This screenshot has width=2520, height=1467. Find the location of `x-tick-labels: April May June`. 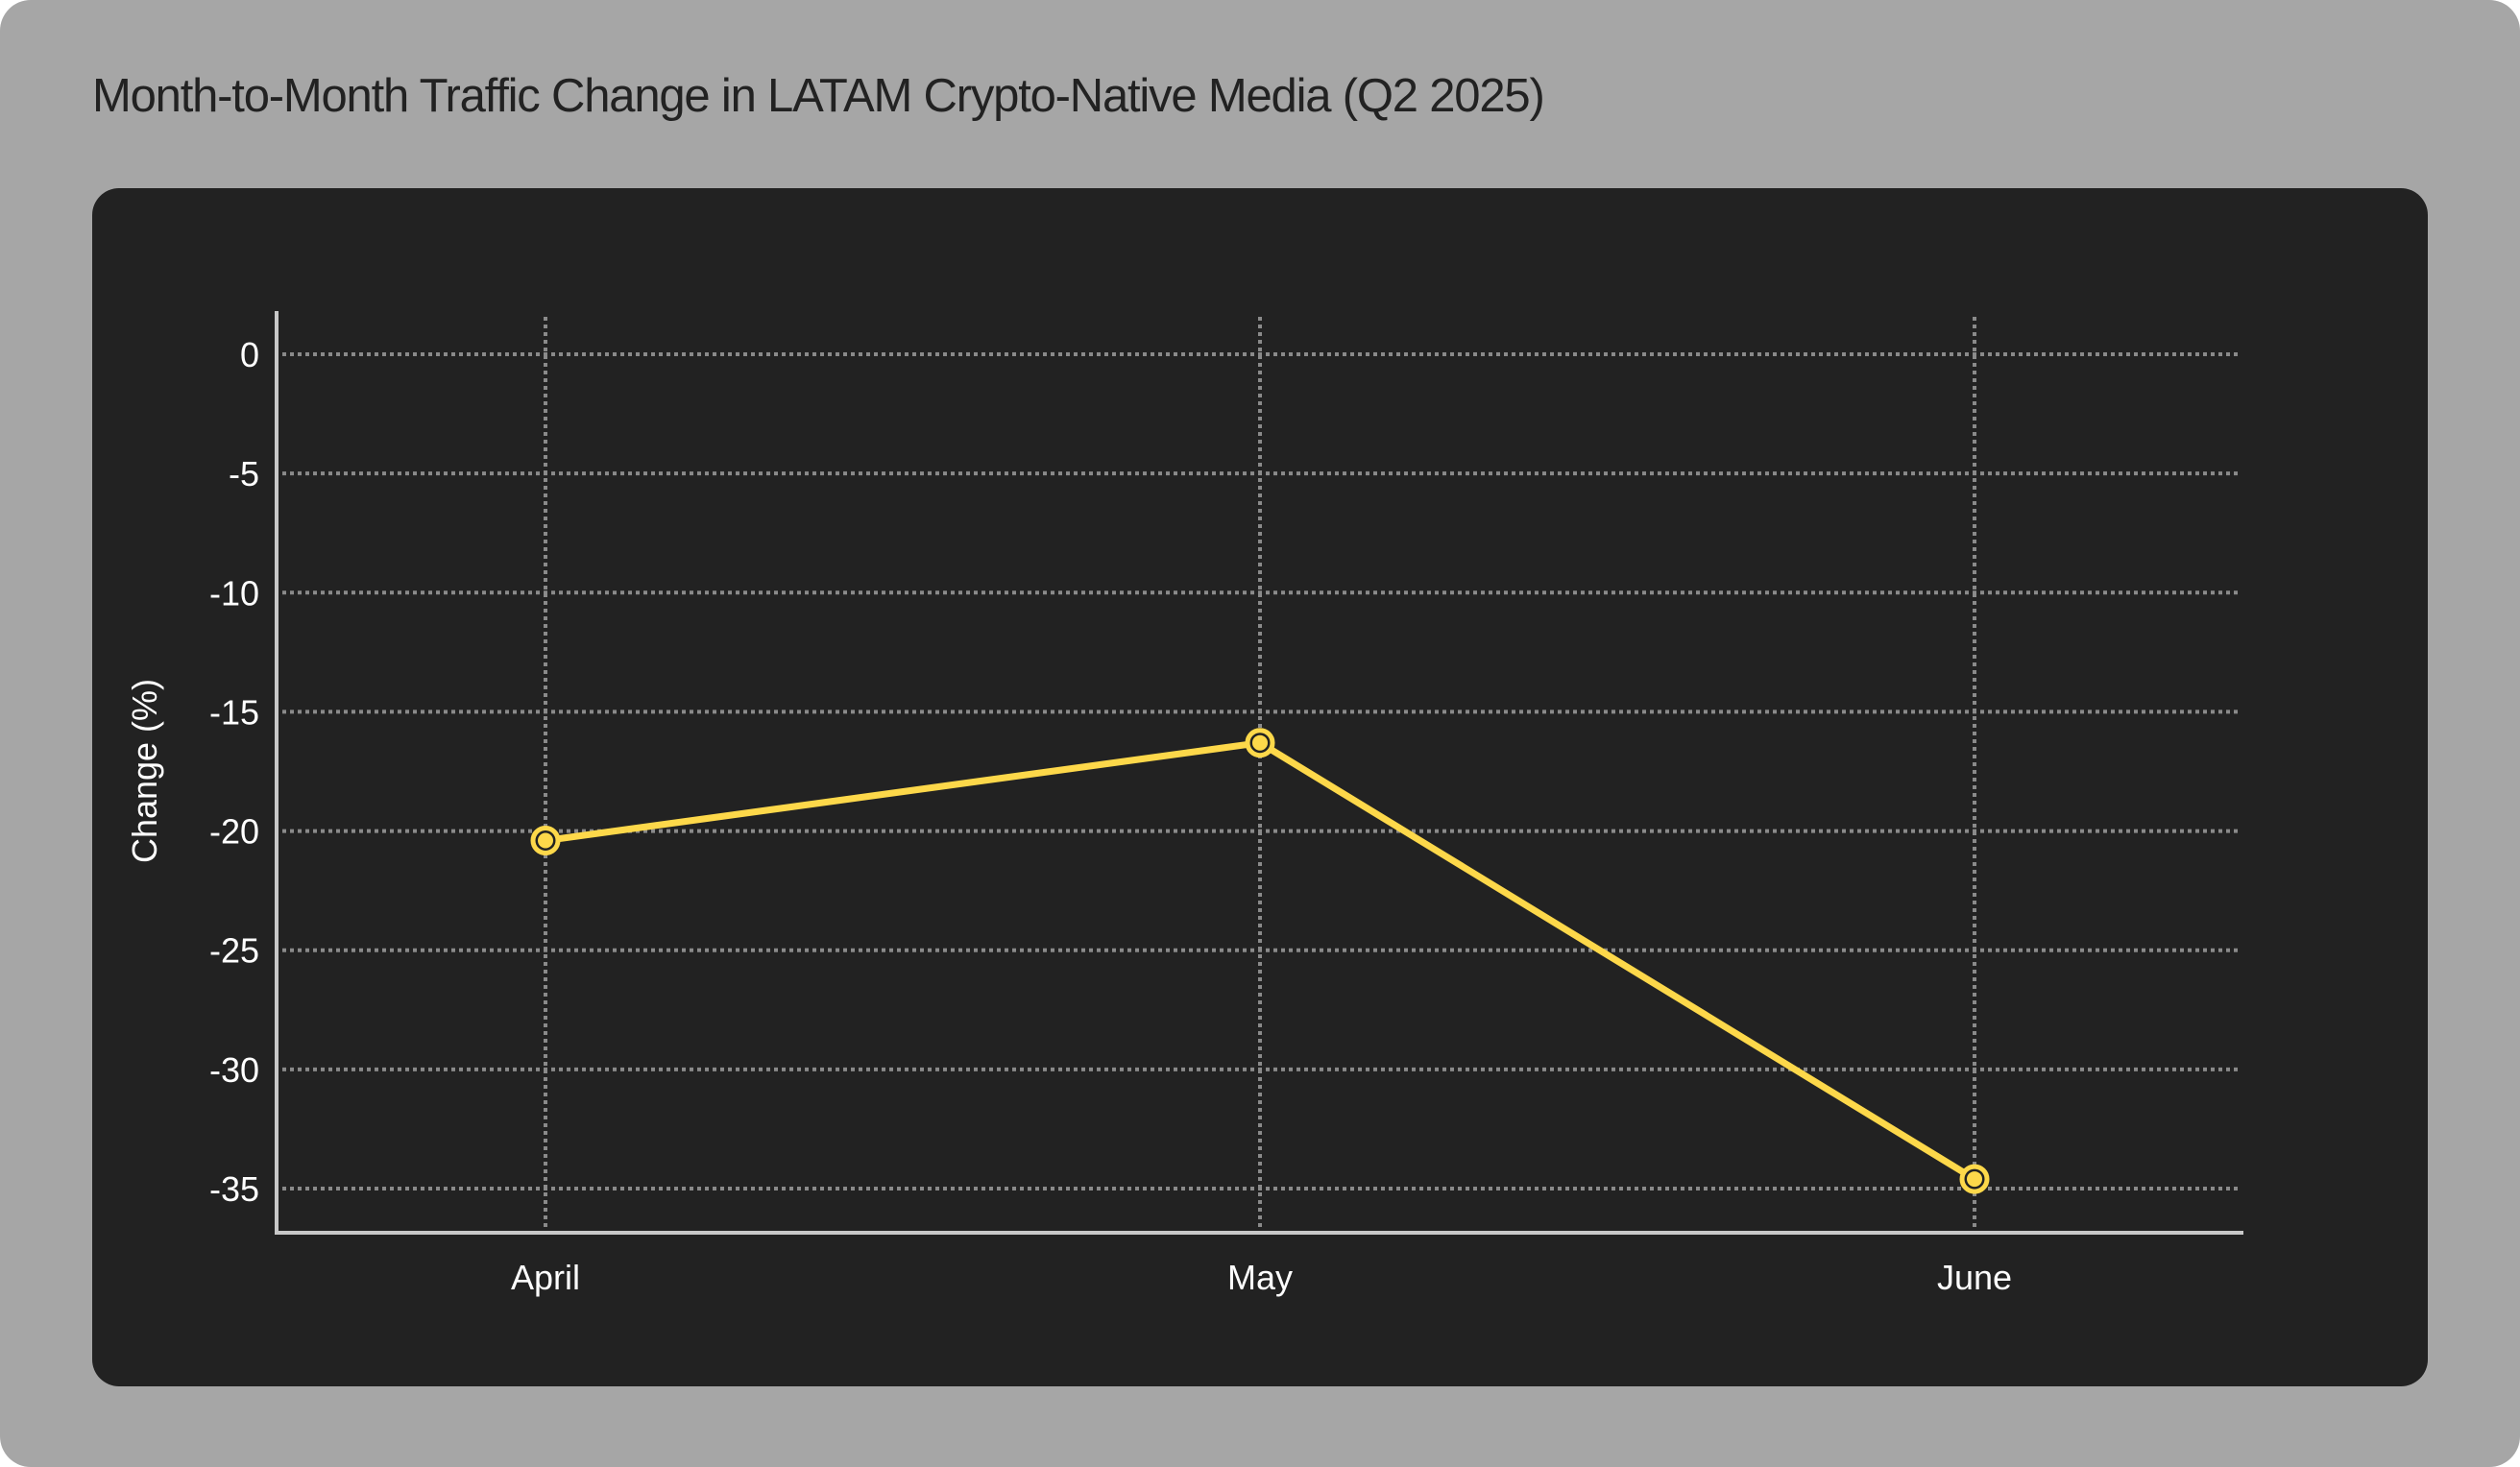

x-tick-labels: April May June is located at coordinates (1261, 1277).